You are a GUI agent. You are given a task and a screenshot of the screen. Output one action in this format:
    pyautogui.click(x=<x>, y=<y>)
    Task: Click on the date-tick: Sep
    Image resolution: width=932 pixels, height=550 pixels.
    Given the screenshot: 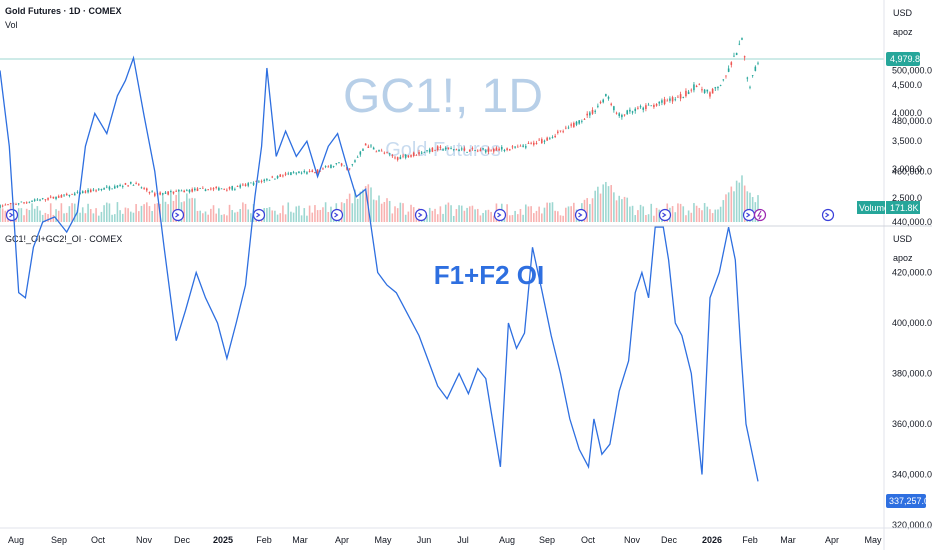 What is the action you would take?
    pyautogui.click(x=547, y=540)
    